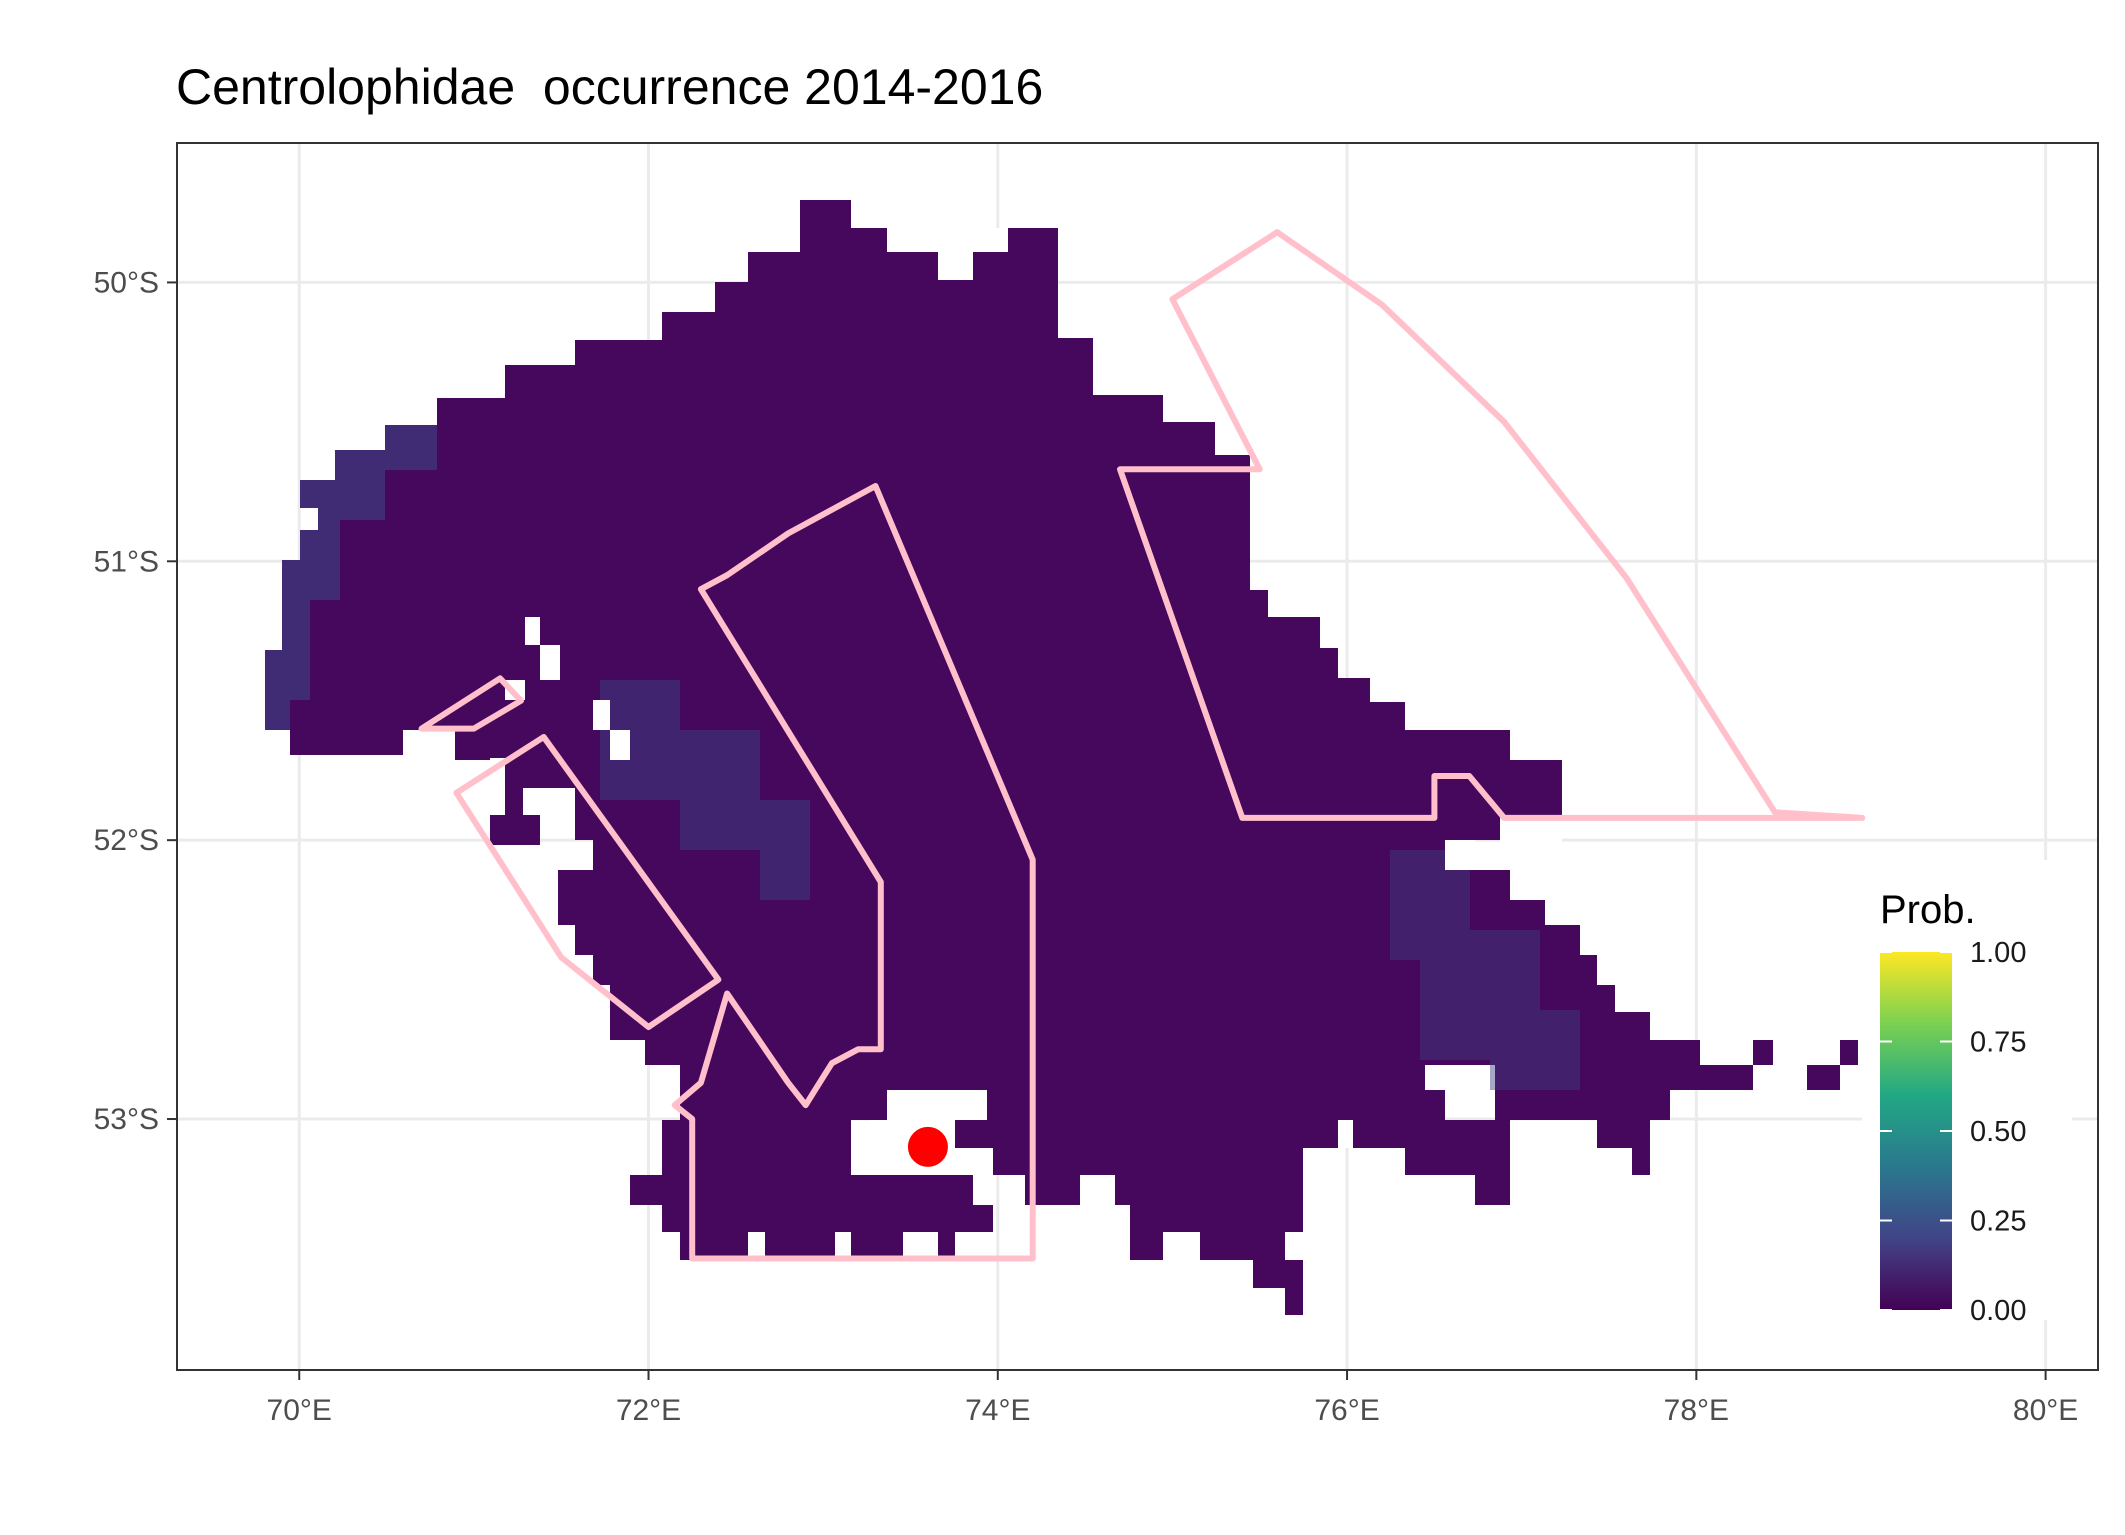 The image size is (2125, 1535). What do you see at coordinates (1485, 970) in the screenshot?
I see `raster-high-prob-east` at bounding box center [1485, 970].